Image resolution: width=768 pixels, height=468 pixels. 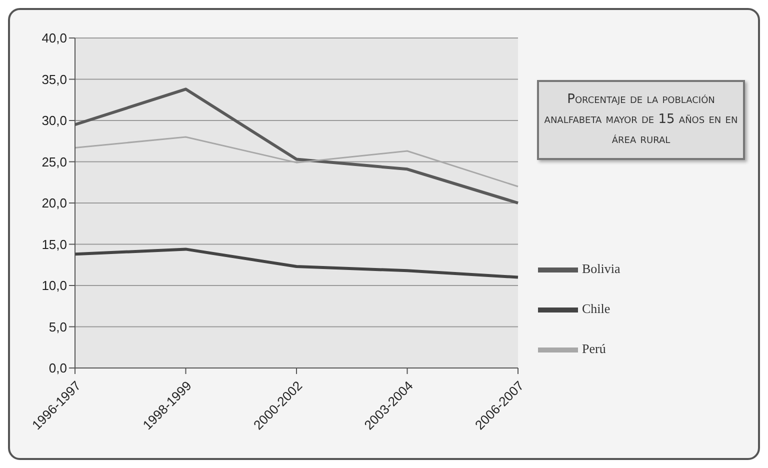 What do you see at coordinates (54, 38) in the screenshot?
I see `y-tick-label: 40,0` at bounding box center [54, 38].